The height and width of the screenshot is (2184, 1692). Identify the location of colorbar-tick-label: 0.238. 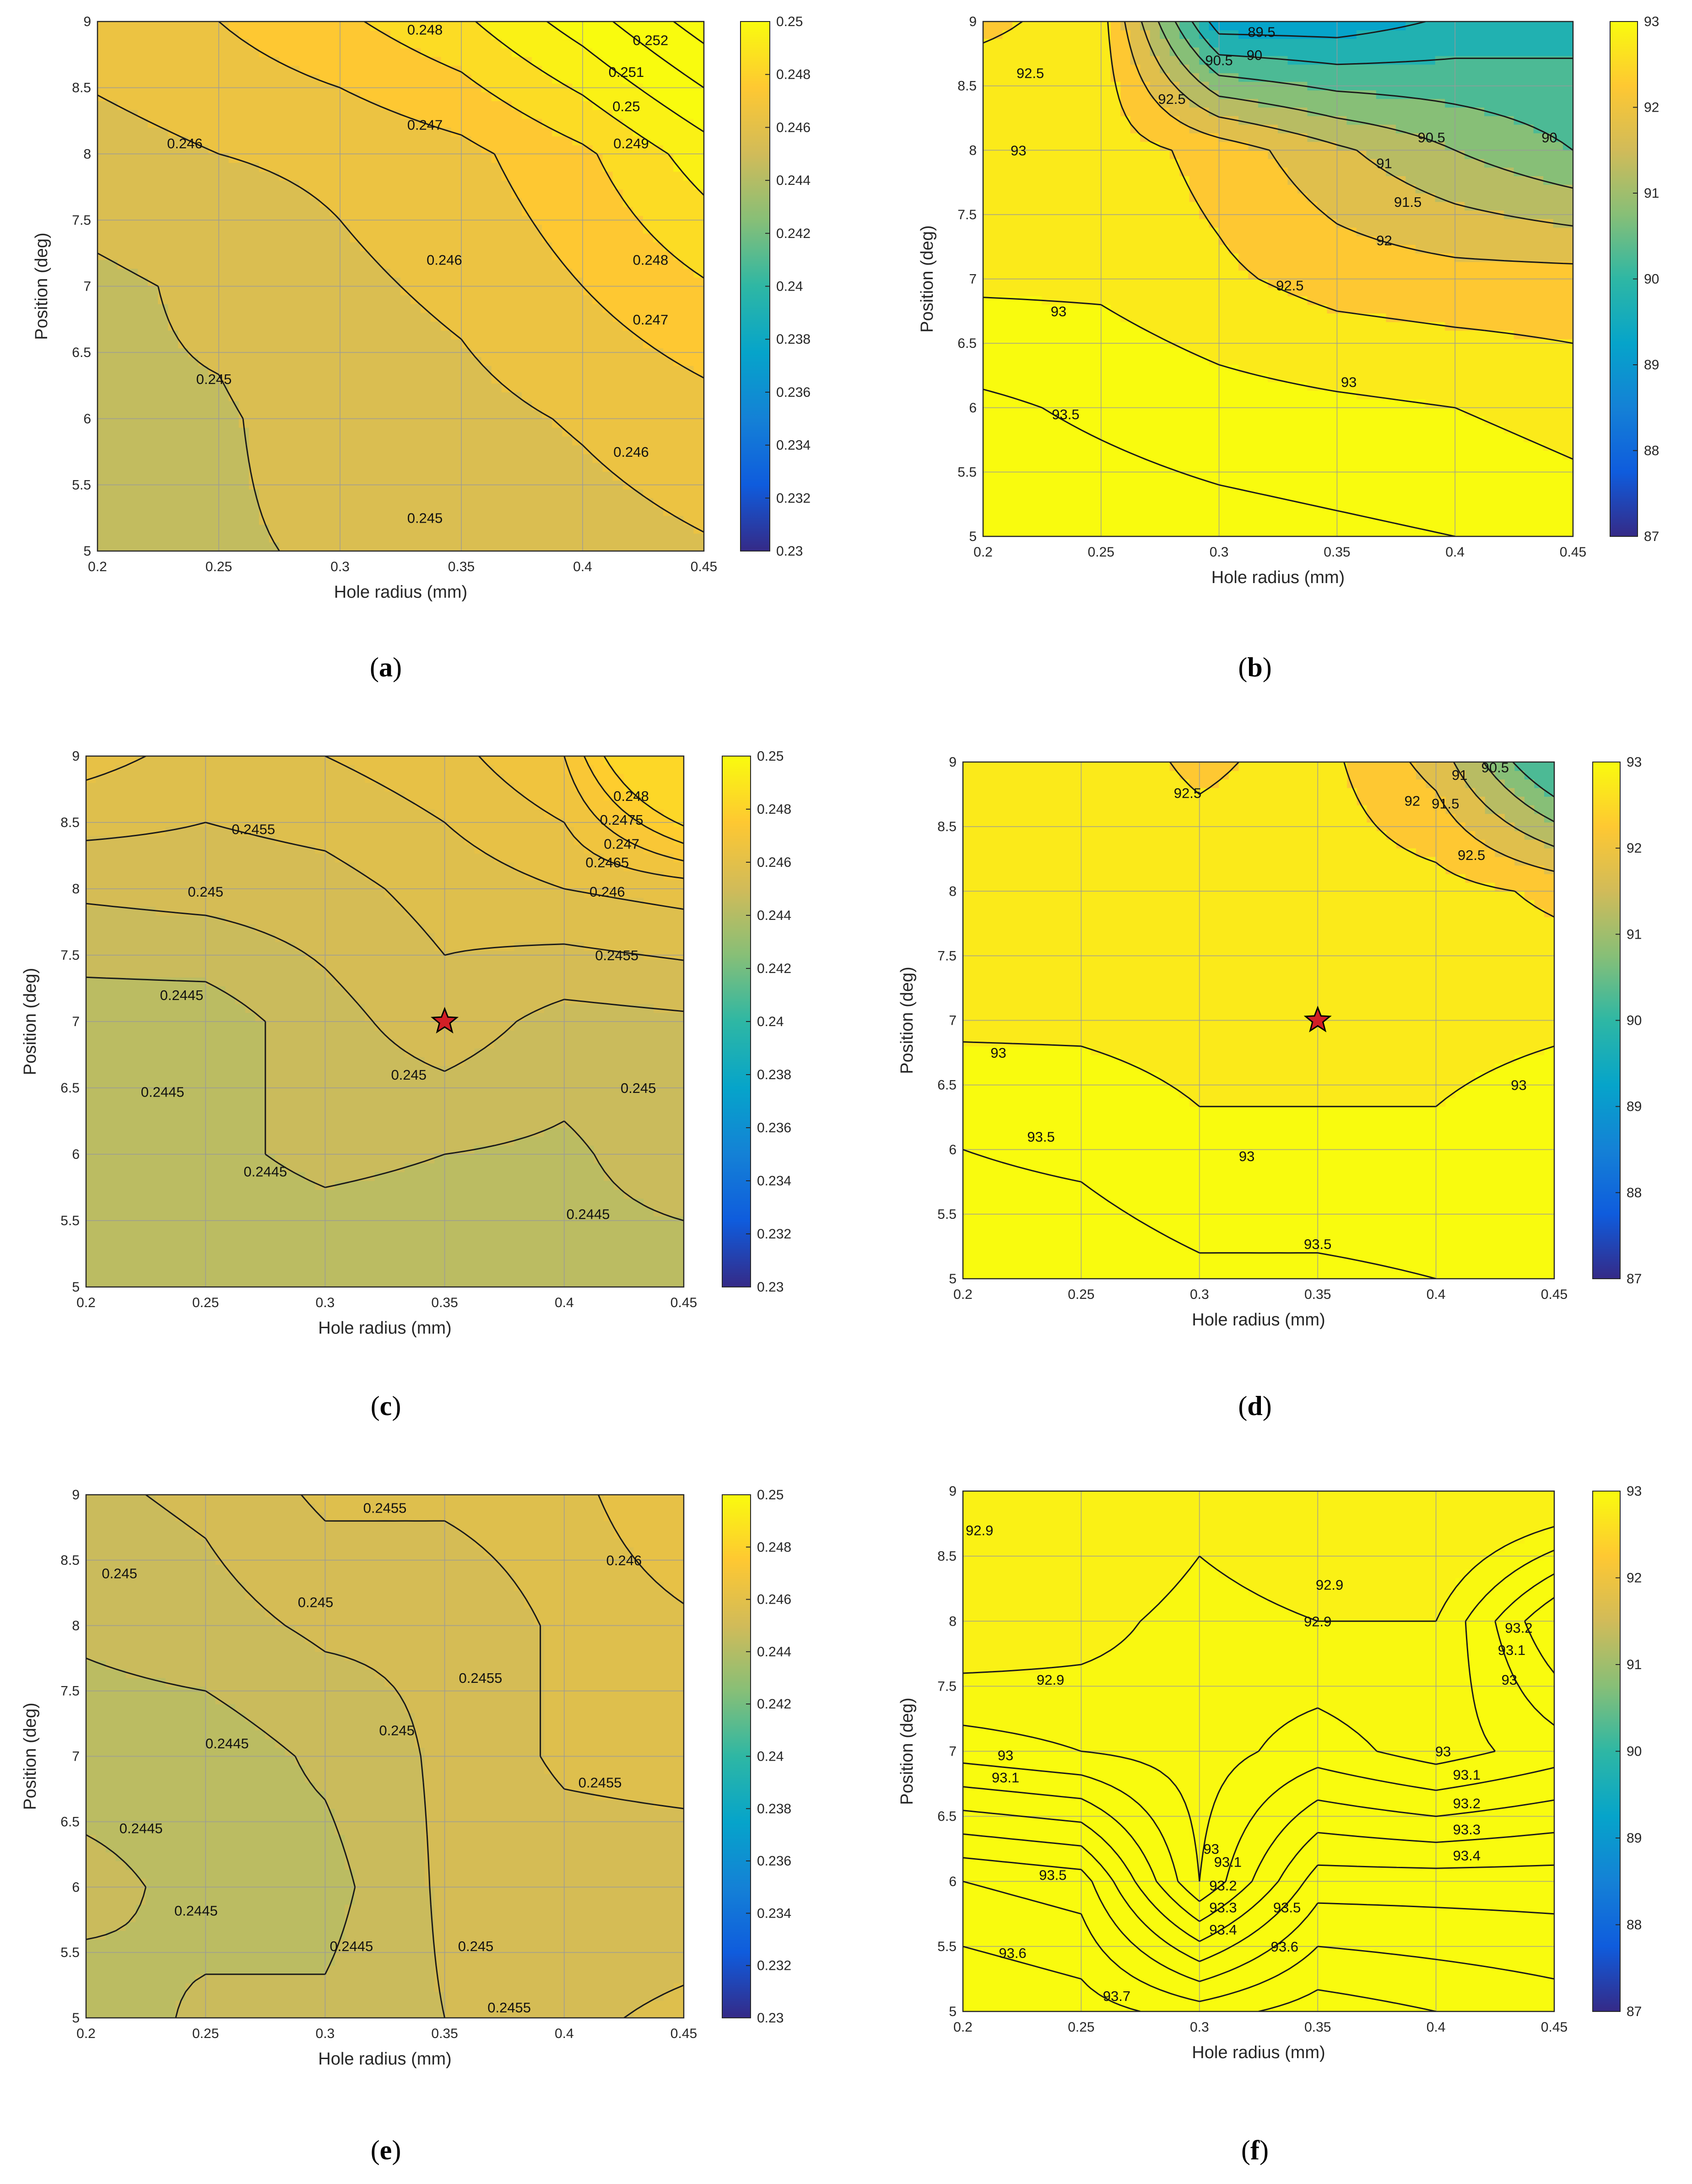
(774, 1074).